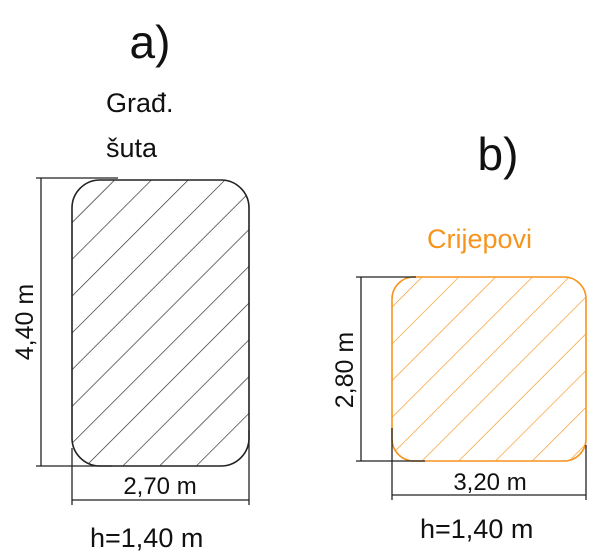  Describe the element at coordinates (479, 239) in the screenshot. I see `panel-b-material-label: Crijepovi` at that location.